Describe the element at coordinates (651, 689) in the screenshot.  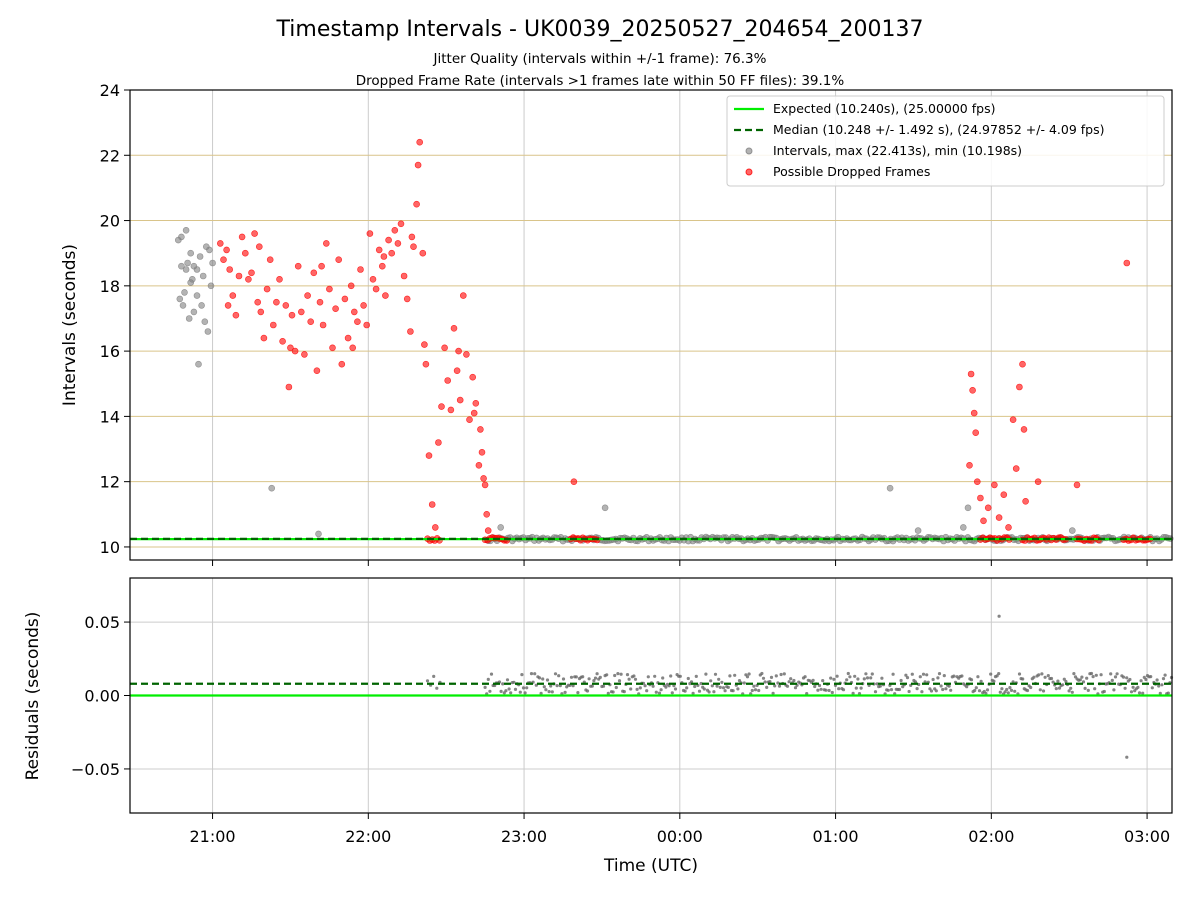
I see `residuals-reference-lines` at that location.